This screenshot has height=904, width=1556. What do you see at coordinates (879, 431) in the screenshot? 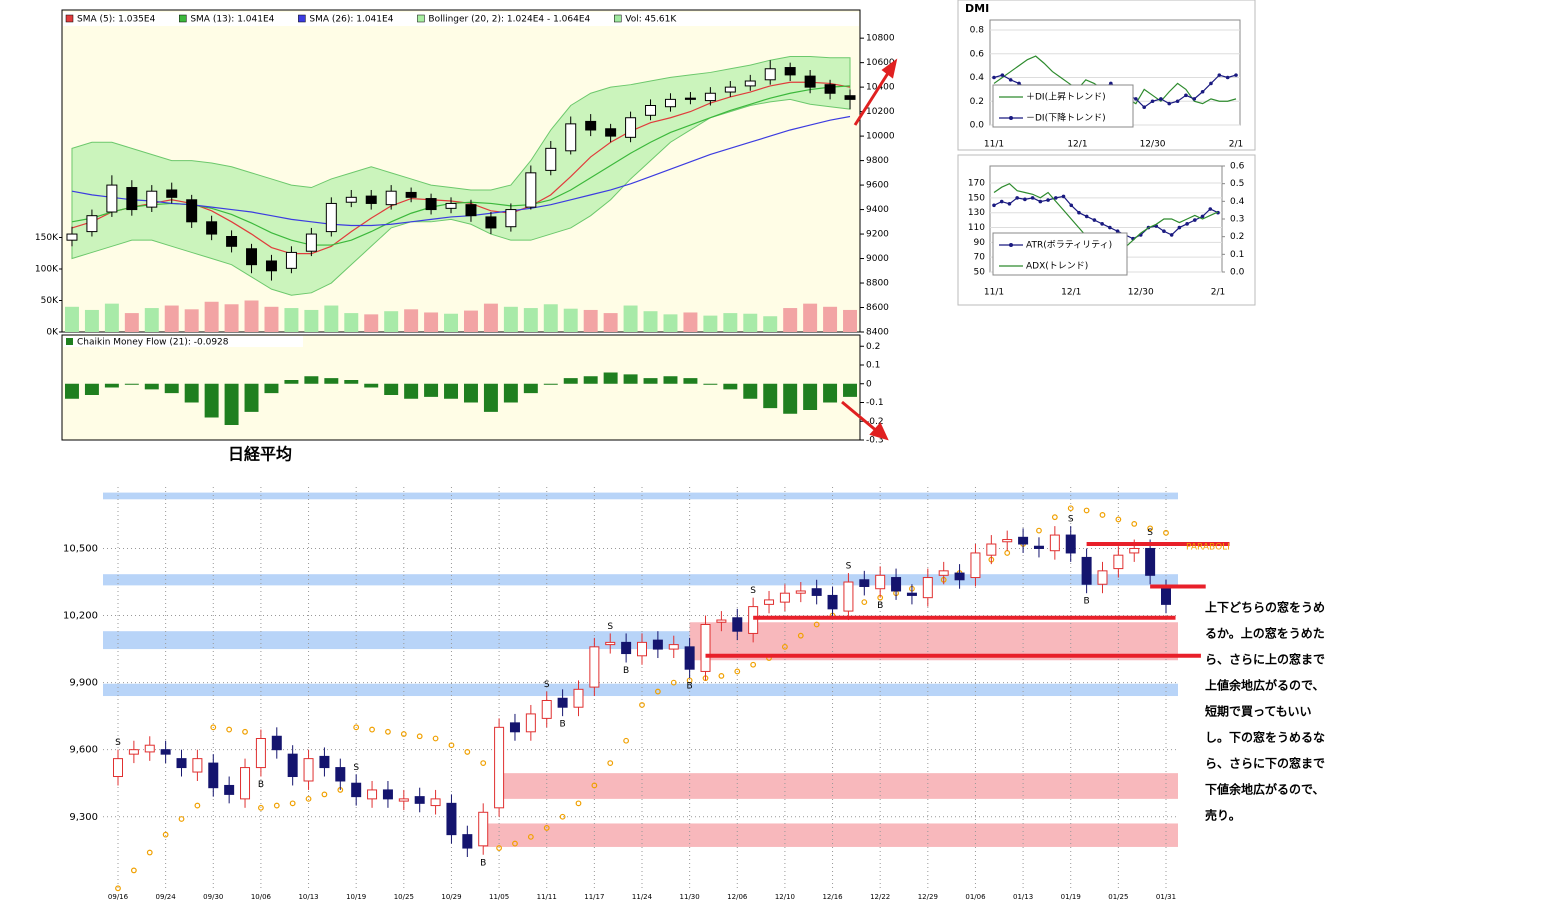
I see `arrow-head` at bounding box center [879, 431].